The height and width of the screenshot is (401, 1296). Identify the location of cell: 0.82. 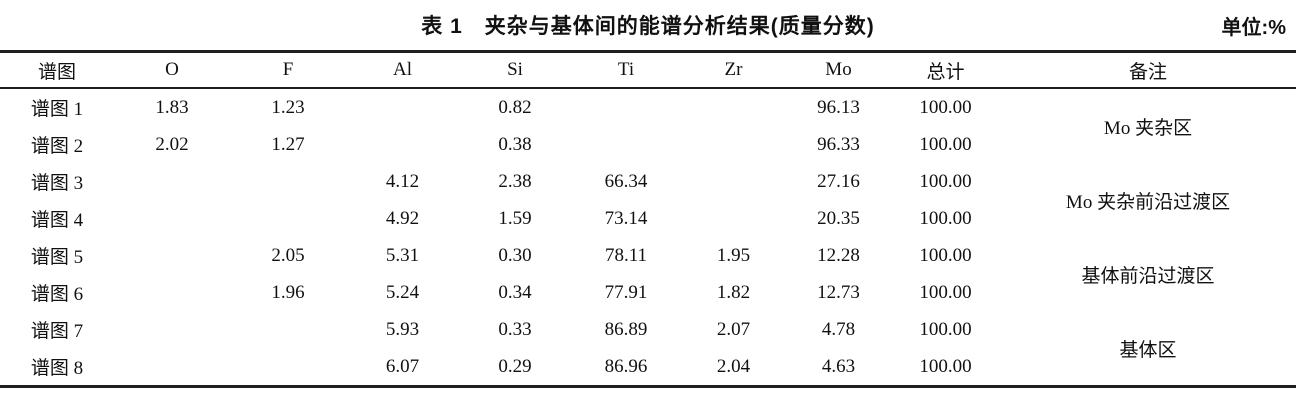
(515, 107).